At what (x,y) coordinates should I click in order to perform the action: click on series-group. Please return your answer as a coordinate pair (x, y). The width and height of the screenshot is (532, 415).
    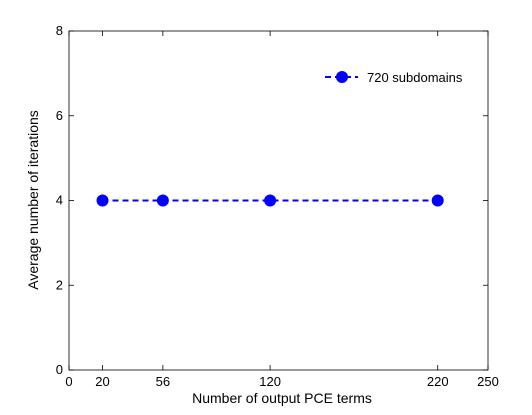
    Looking at the image, I should click on (270, 200).